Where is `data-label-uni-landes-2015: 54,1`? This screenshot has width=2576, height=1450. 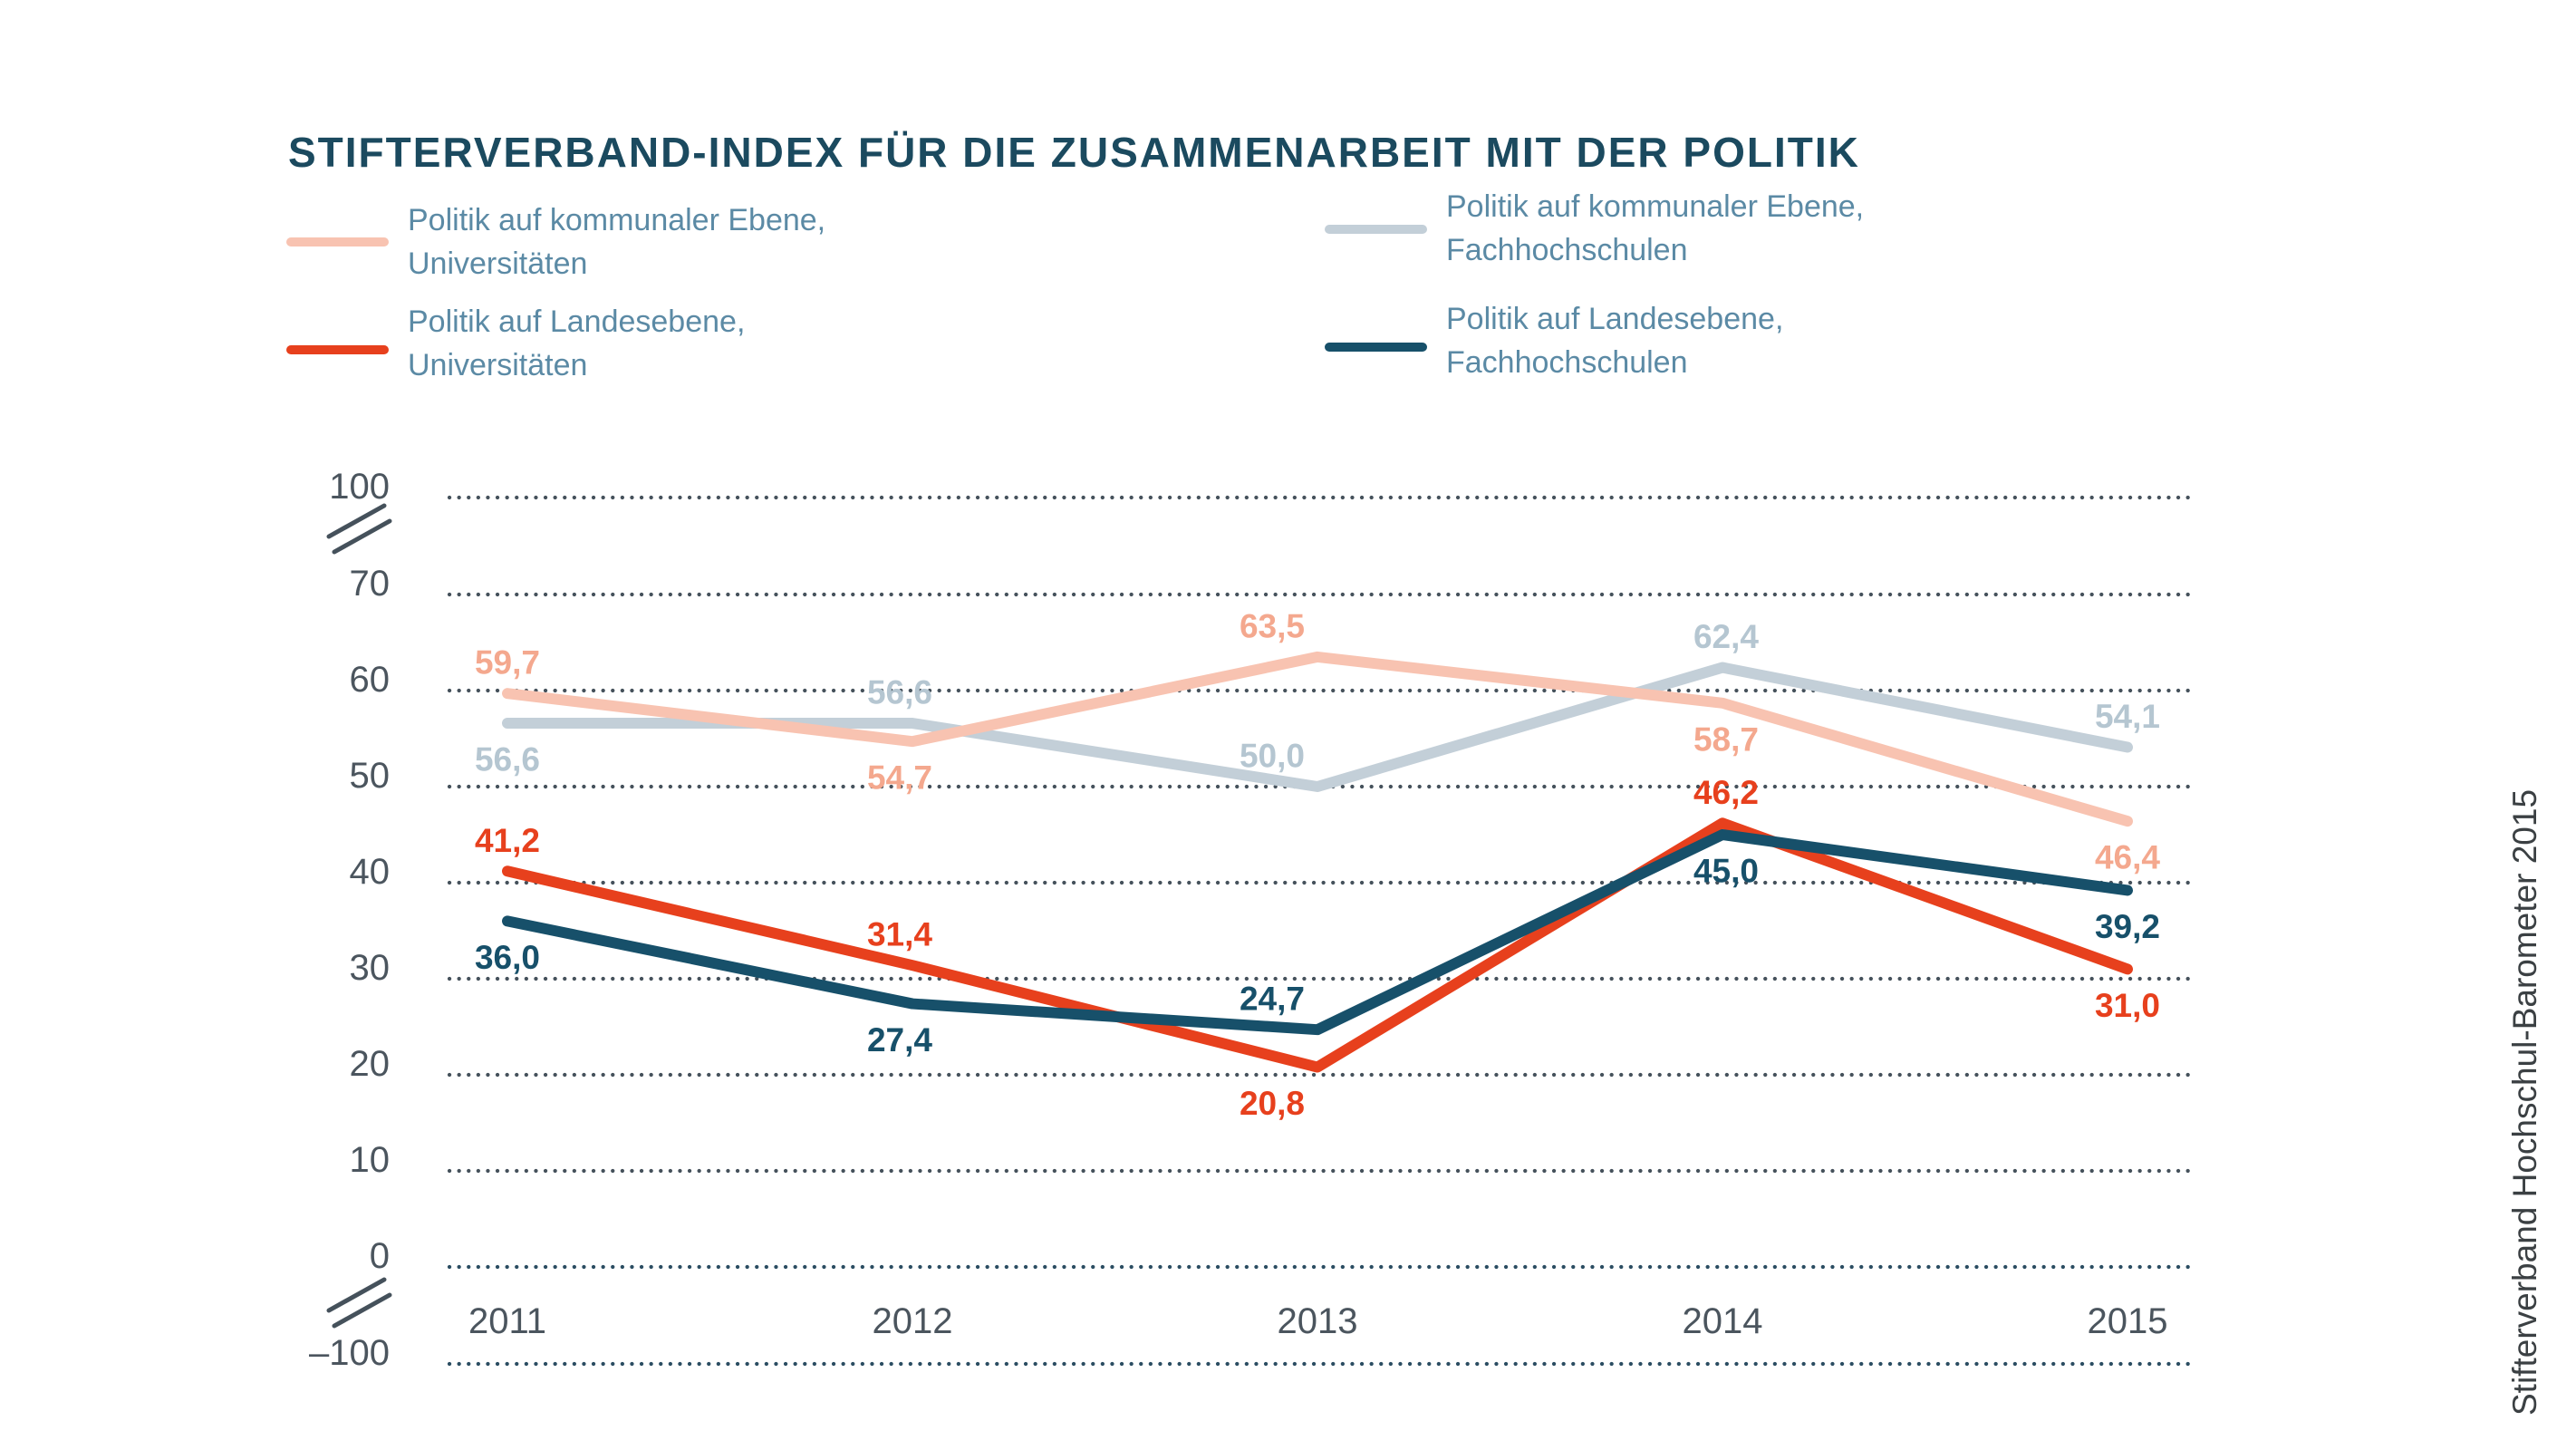
data-label-uni-landes-2015: 54,1 is located at coordinates (2127, 716).